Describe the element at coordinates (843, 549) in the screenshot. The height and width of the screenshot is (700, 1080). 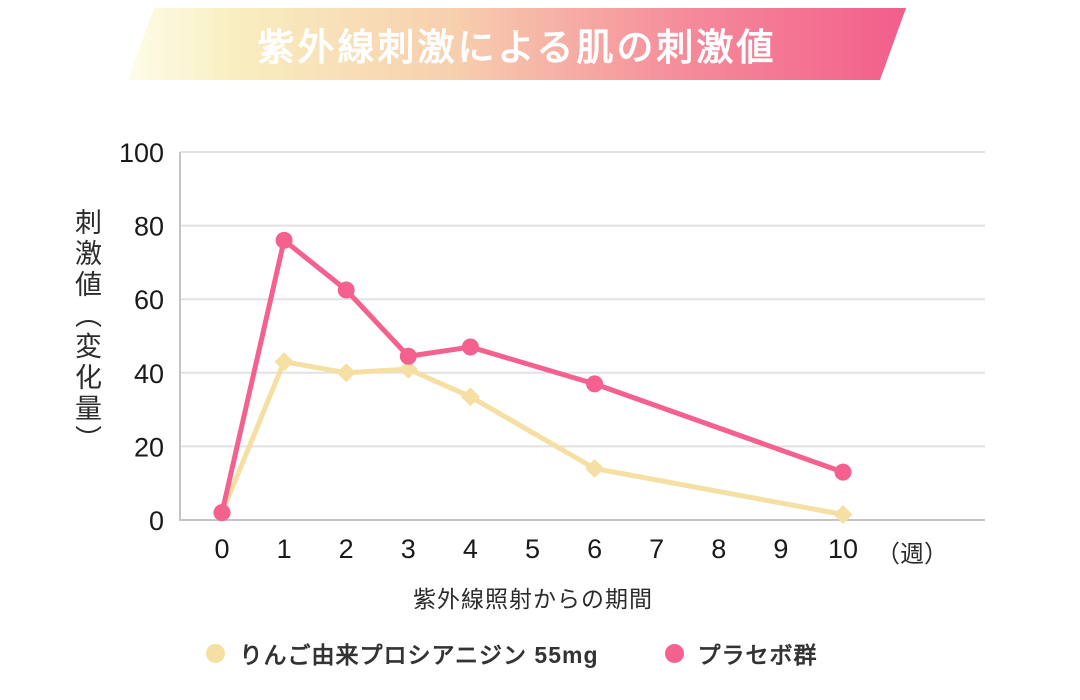
I see `x-tick-label: 10` at that location.